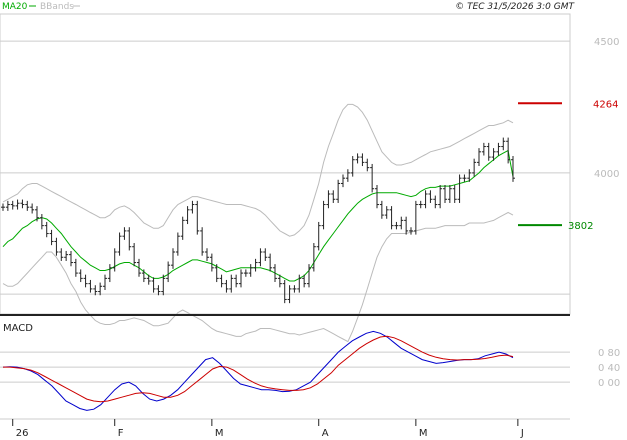 The image size is (627, 440). What do you see at coordinates (57, 7) in the screenshot?
I see `bbands-legend: BBands` at bounding box center [57, 7].